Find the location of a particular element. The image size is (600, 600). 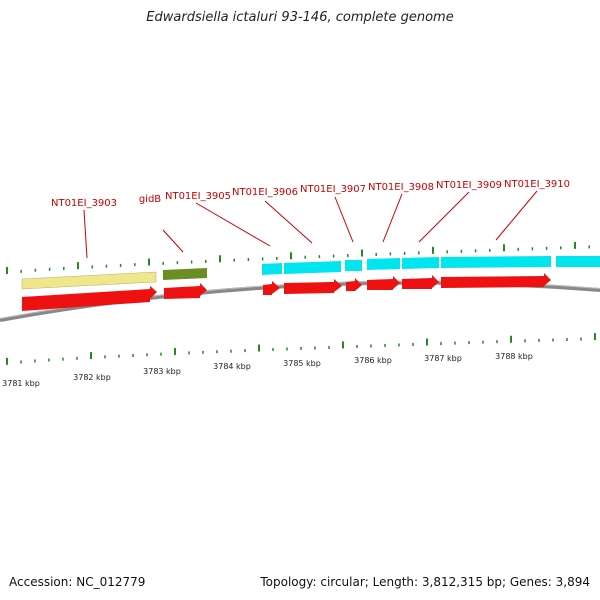

scale-label-3782-kbp: 3782 kbp is located at coordinates (92, 377).